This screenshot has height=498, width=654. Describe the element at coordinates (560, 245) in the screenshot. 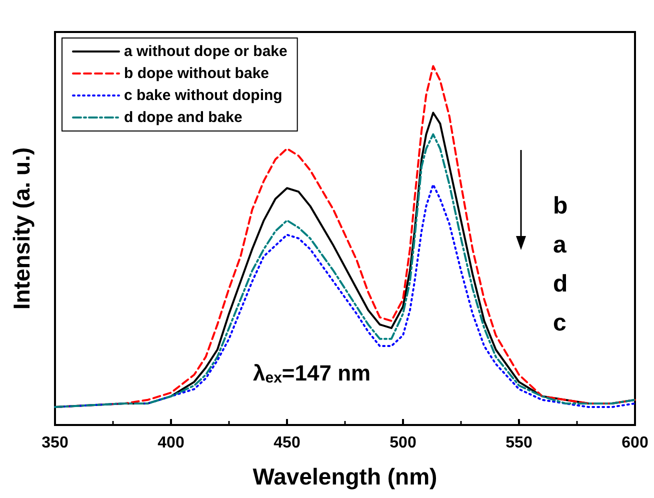

I see `annotation: a` at that location.